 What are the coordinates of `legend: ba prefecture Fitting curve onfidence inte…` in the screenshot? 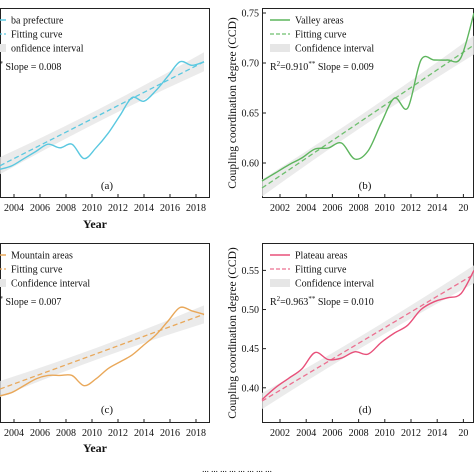 It's located at (42, 35).